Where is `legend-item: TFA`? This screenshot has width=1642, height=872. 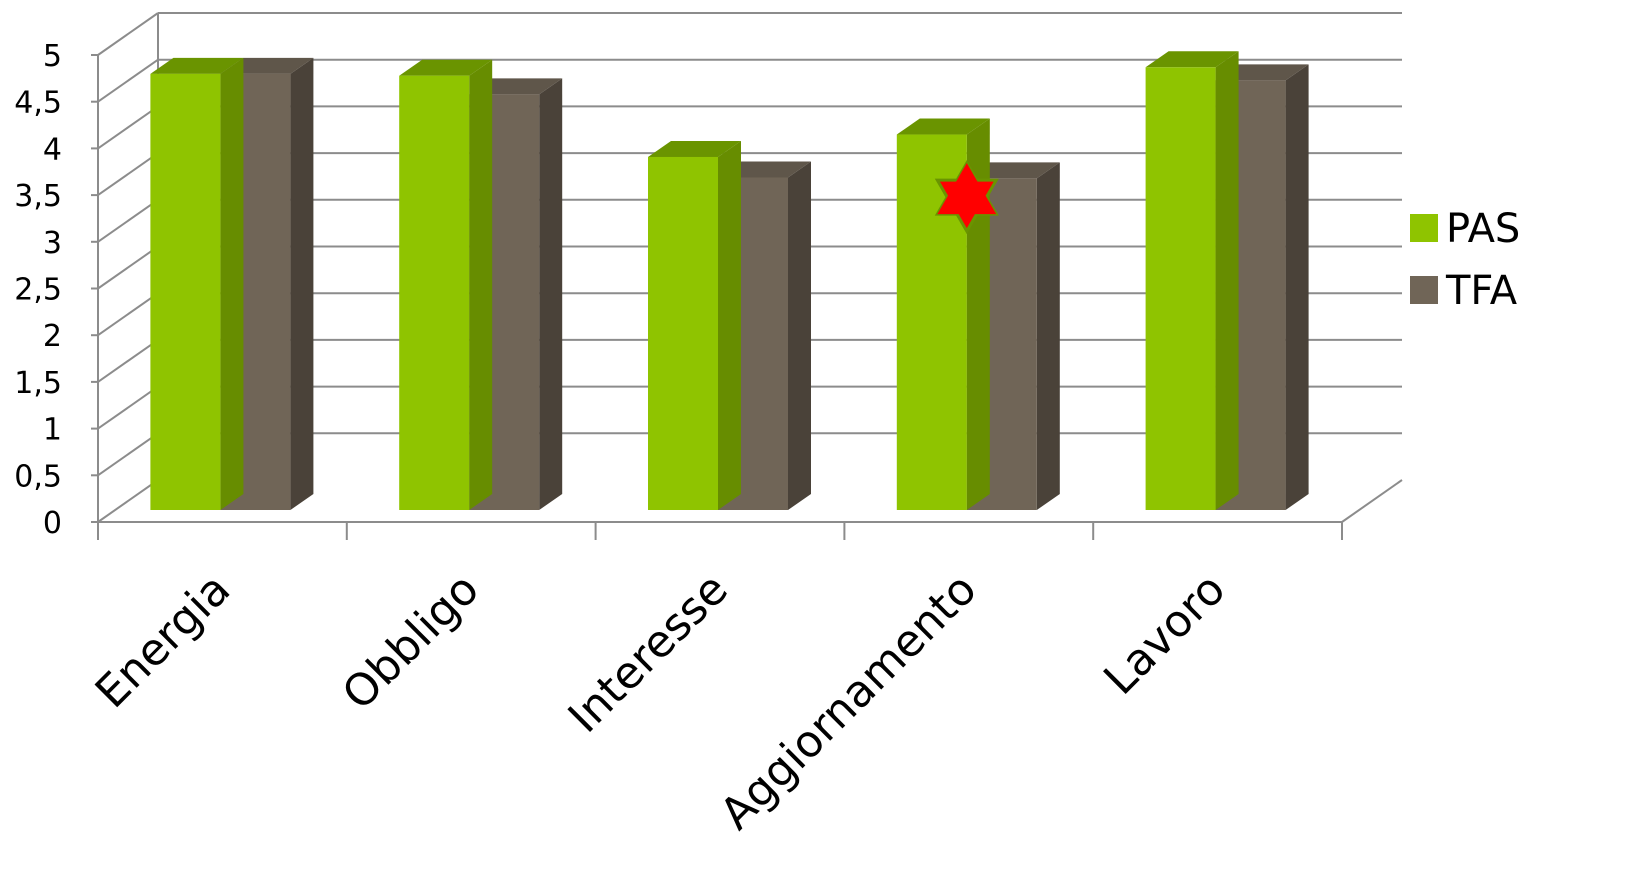
legend-item: TFA is located at coordinates (1464, 291).